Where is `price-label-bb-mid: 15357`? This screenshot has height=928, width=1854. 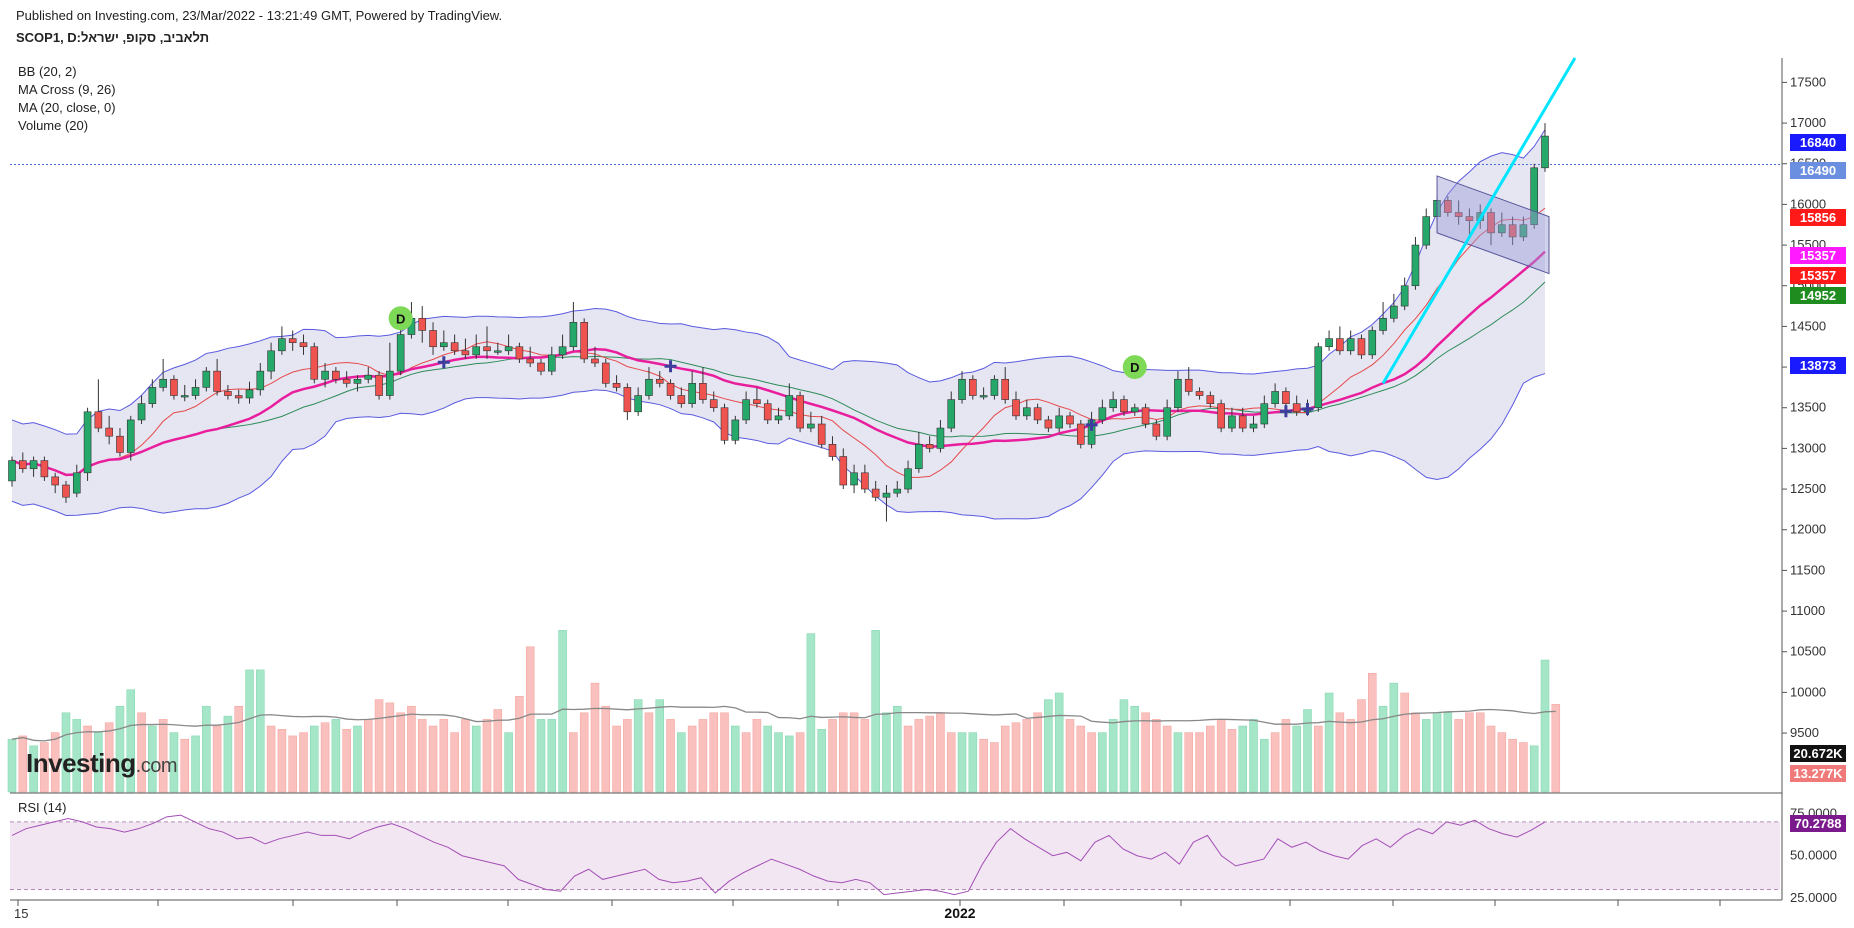 price-label-bb-mid: 15357 is located at coordinates (1818, 275).